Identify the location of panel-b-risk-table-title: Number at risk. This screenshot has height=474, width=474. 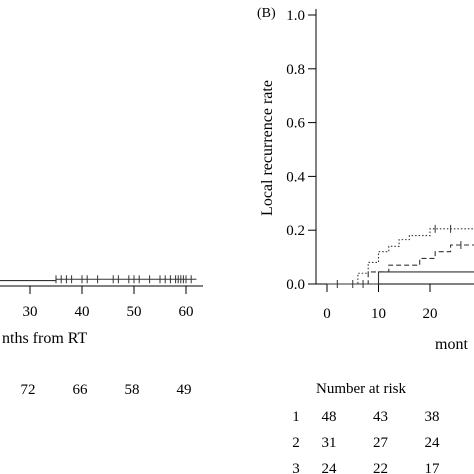
(361, 389).